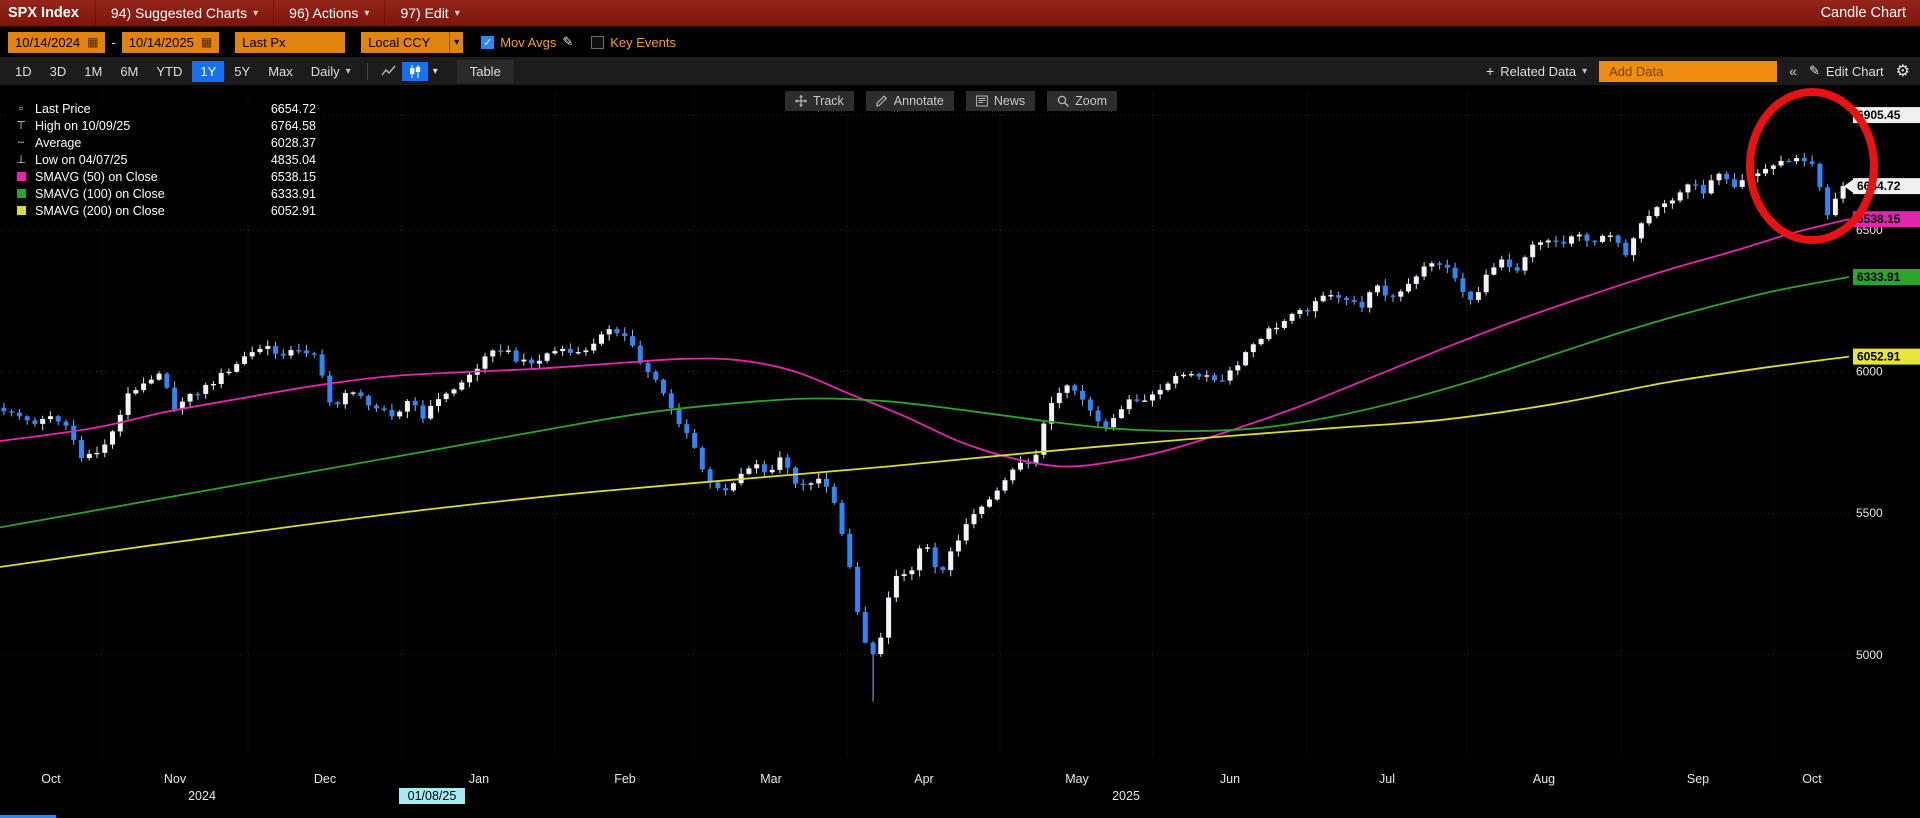 The image size is (1920, 818). I want to click on range-button-5y: 5Y, so click(242, 71).